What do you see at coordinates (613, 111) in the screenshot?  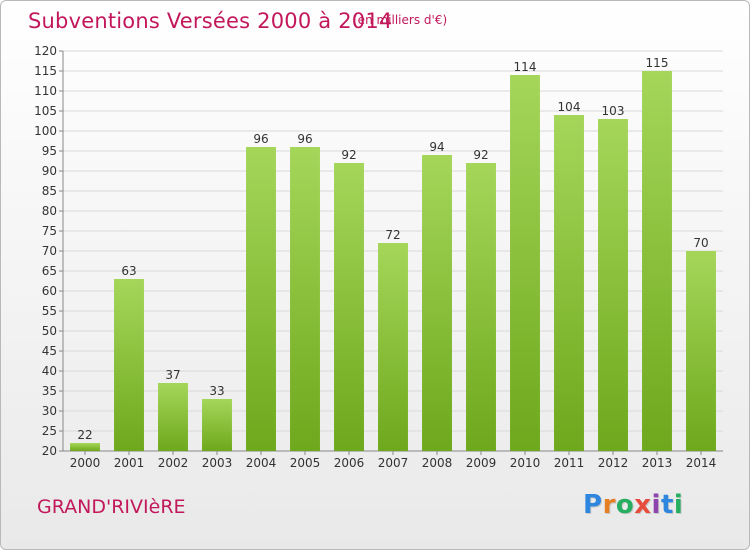 I see `data-label: 103` at bounding box center [613, 111].